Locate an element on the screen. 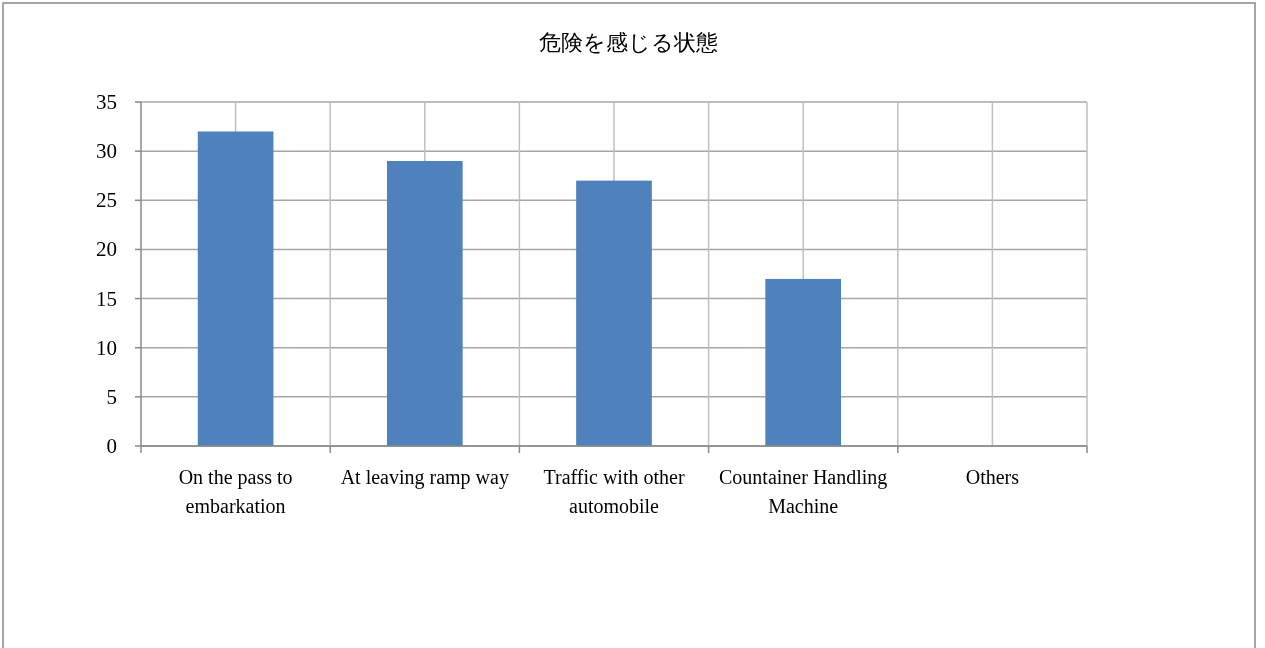  y-tick-label: 30 is located at coordinates (106, 151).